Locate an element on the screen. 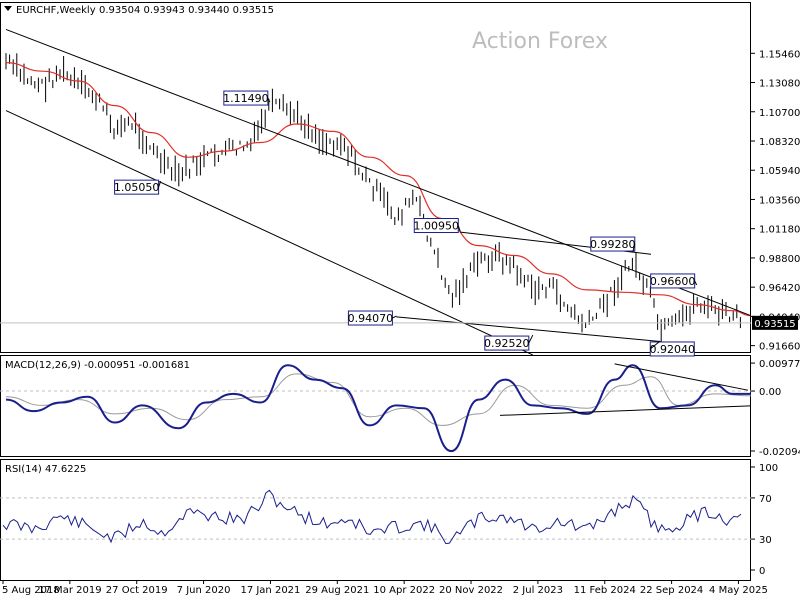  price-trend-line is located at coordinates (528, 329).